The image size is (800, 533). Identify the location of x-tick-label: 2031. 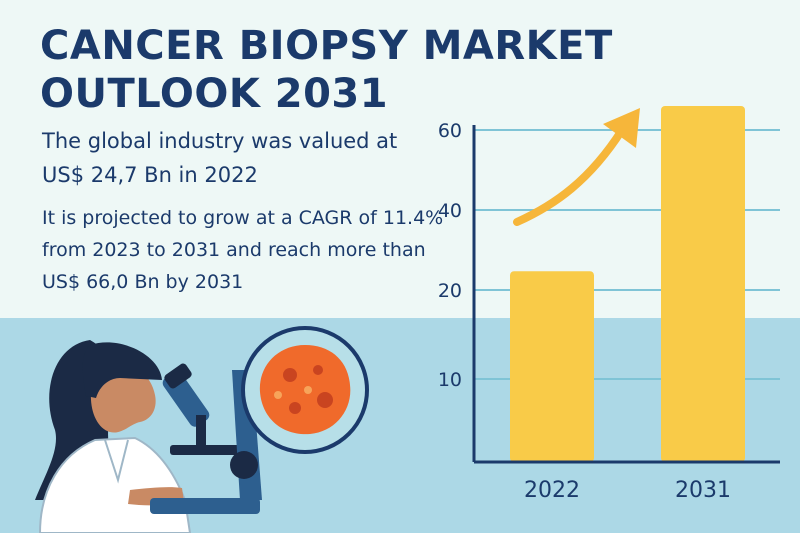
(703, 490).